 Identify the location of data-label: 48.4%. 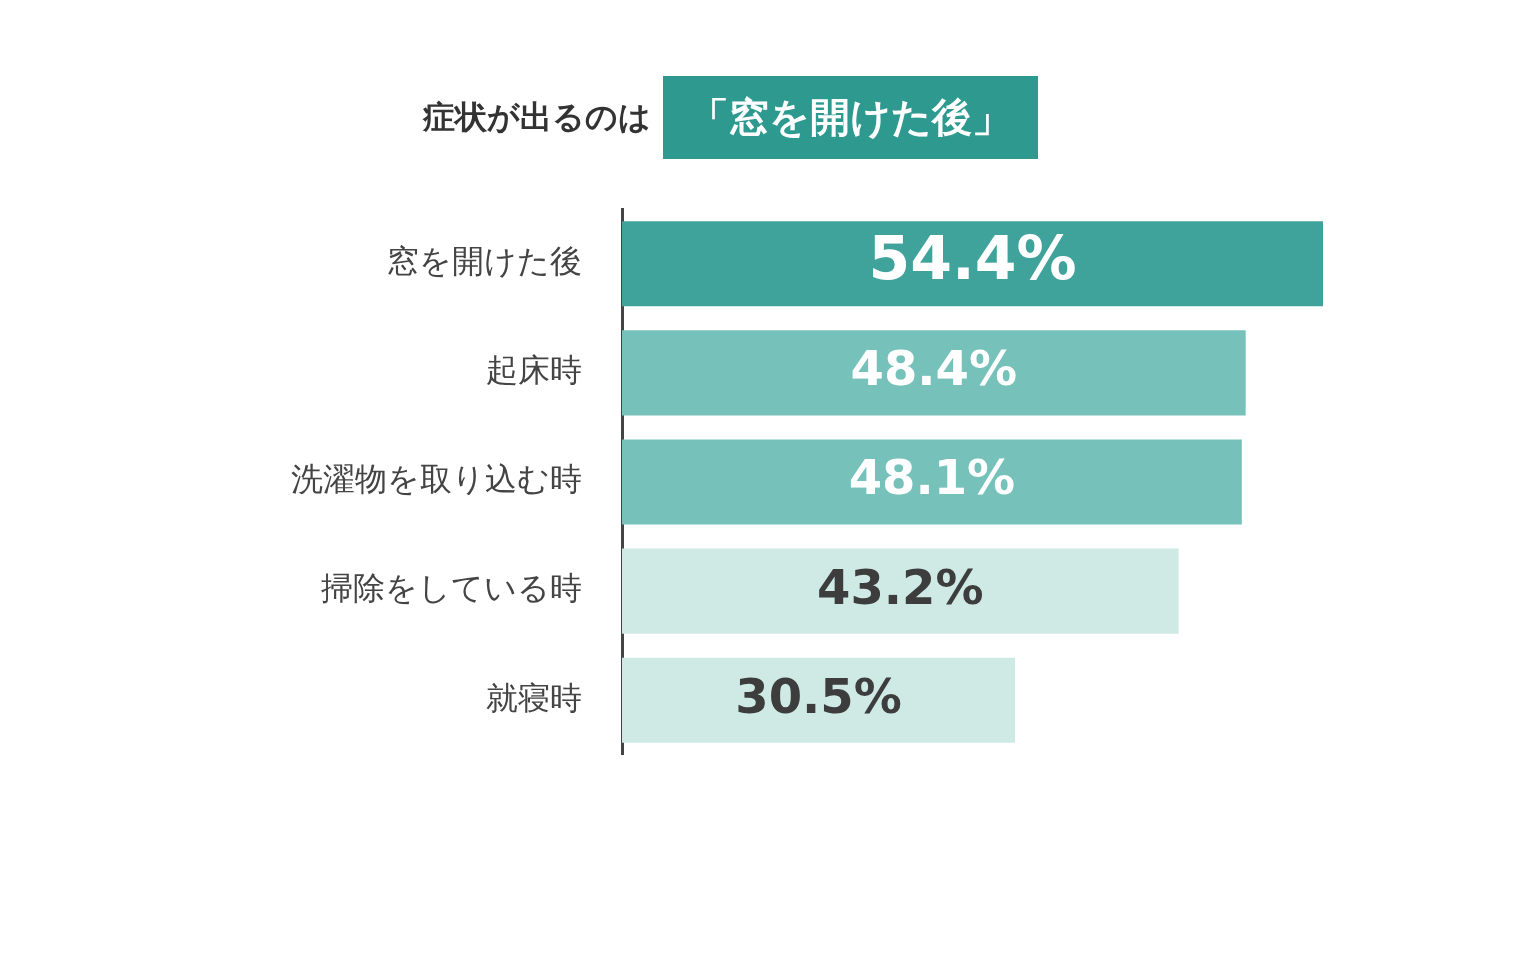
(934, 368).